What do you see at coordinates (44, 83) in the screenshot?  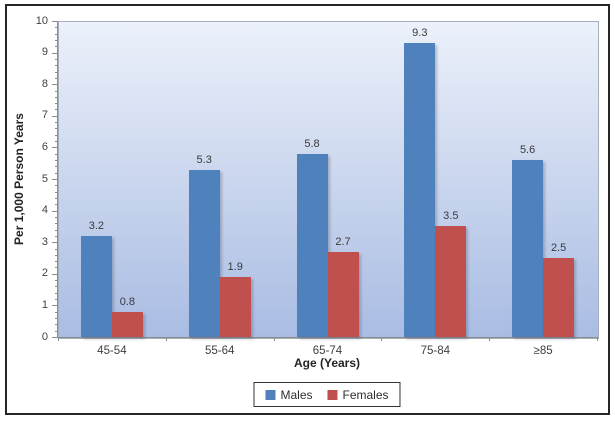 I see `y-tick-label: 8` at bounding box center [44, 83].